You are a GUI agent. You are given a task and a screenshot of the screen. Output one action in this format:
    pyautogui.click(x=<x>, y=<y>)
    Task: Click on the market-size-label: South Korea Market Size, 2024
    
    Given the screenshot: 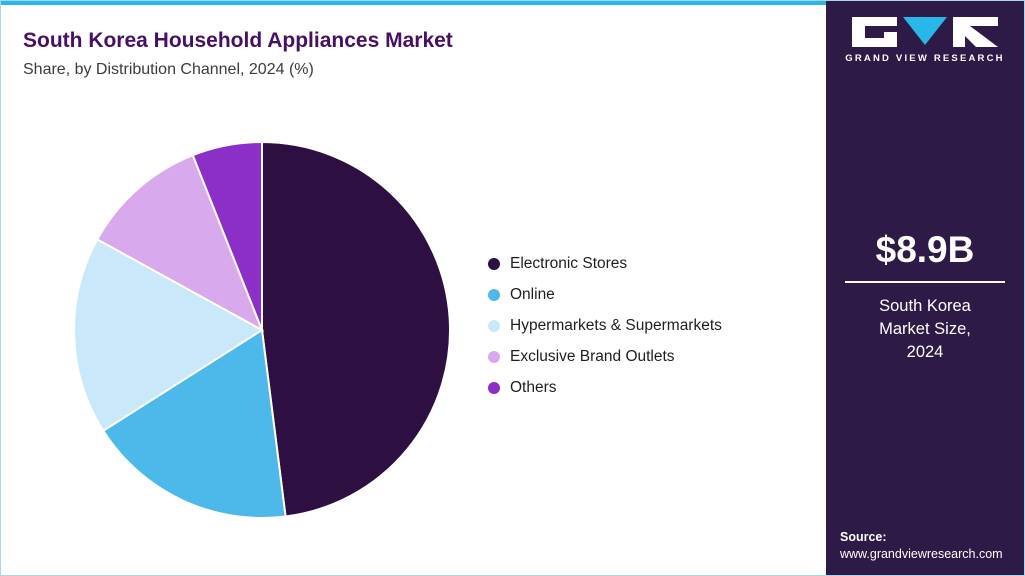 What is the action you would take?
    pyautogui.click(x=925, y=329)
    